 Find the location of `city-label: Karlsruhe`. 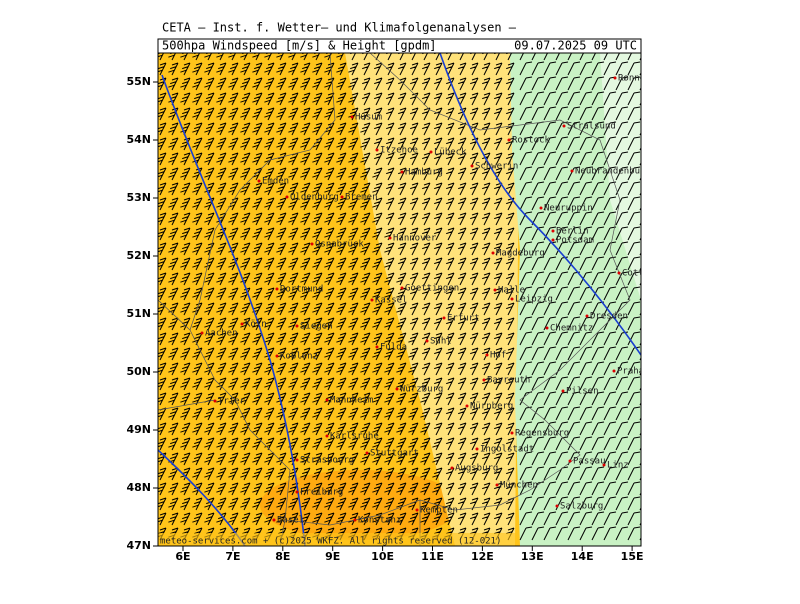

city-label: Karlsruhe is located at coordinates (354, 437).